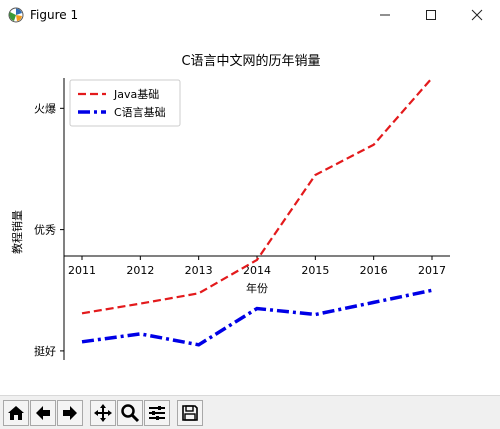  Describe the element at coordinates (374, 270) in the screenshot. I see `x-tick-label: 2016` at that location.